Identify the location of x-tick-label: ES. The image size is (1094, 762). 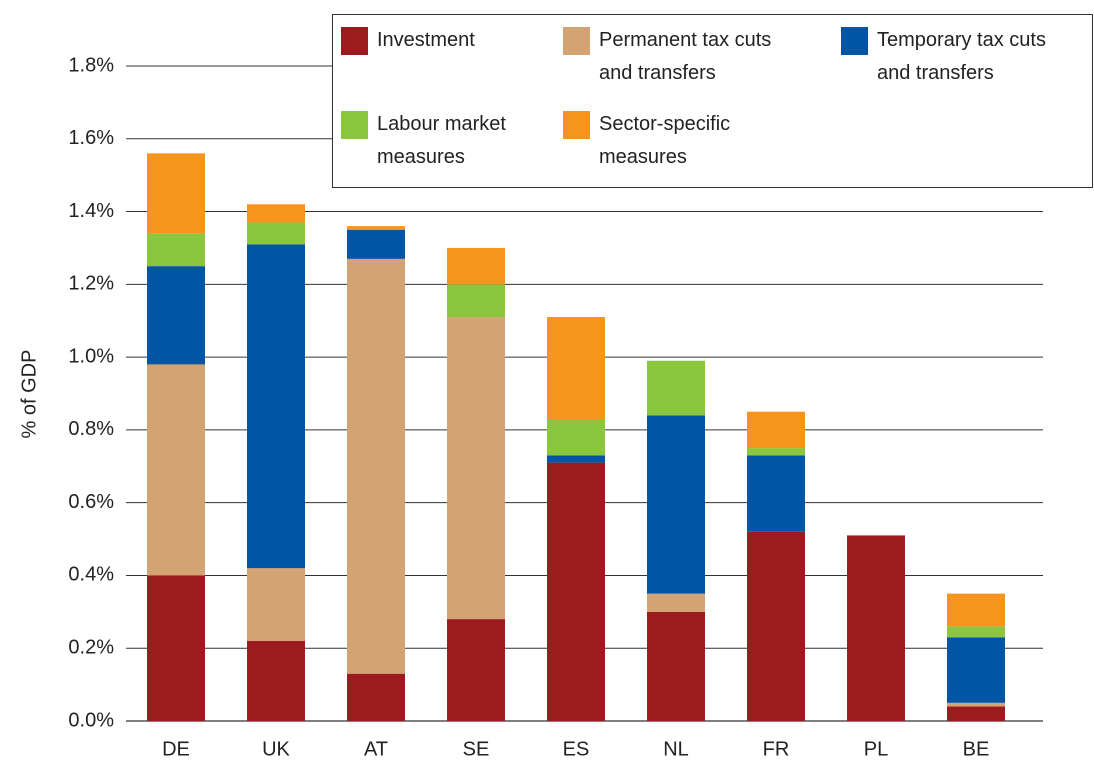
(576, 749).